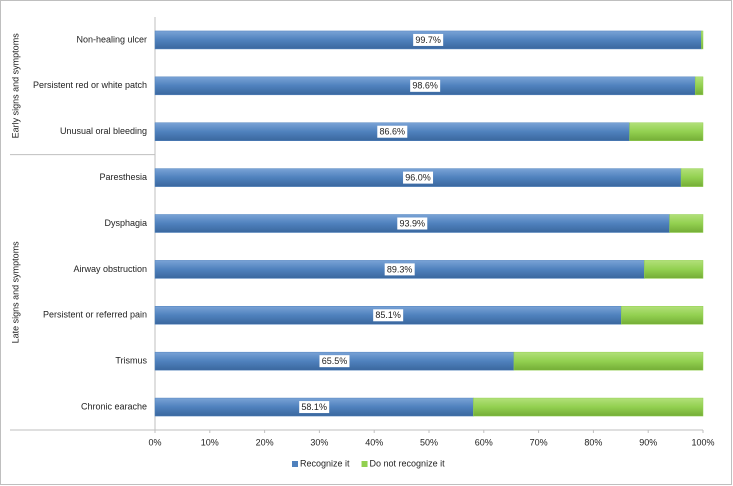 The width and height of the screenshot is (733, 486). What do you see at coordinates (484, 442) in the screenshot?
I see `x-tick-label: 60%` at bounding box center [484, 442].